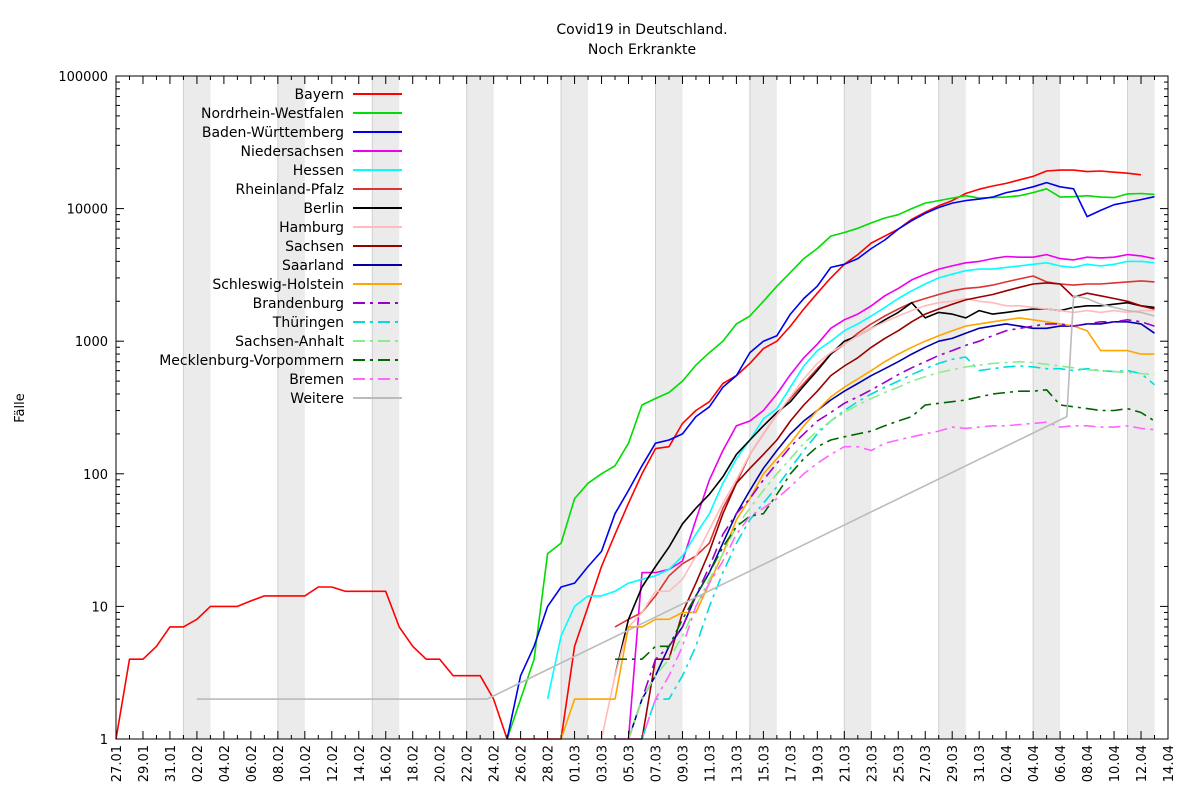 The image size is (1200, 800). I want to click on legend-label: Niedersachsen, so click(292, 152).